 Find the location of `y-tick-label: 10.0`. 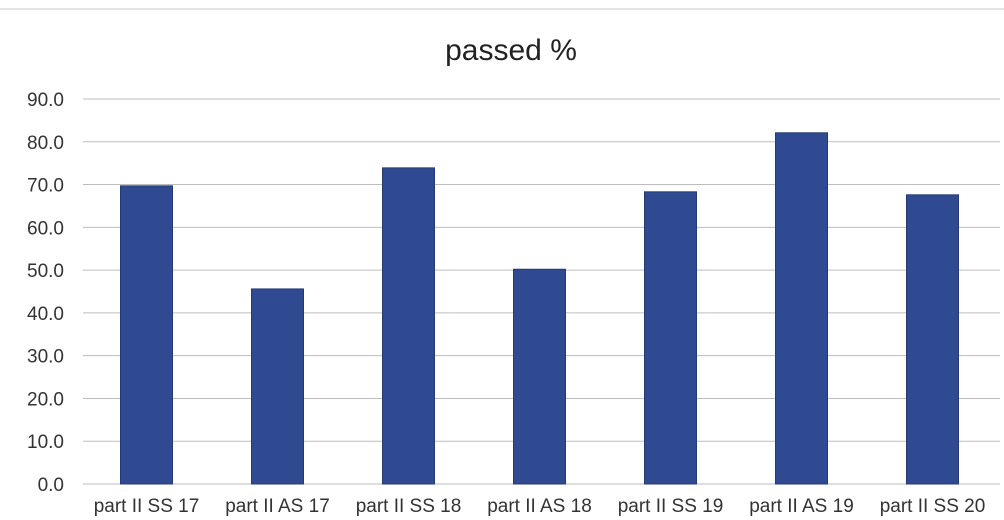

y-tick-label: 10.0 is located at coordinates (45, 442).